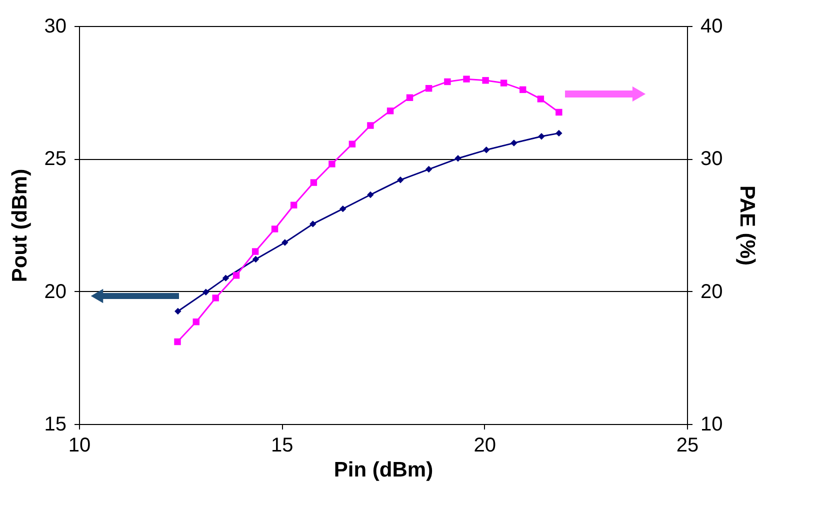 This screenshot has width=831, height=520. What do you see at coordinates (282, 445) in the screenshot?
I see `x-tick-label: 15` at bounding box center [282, 445].